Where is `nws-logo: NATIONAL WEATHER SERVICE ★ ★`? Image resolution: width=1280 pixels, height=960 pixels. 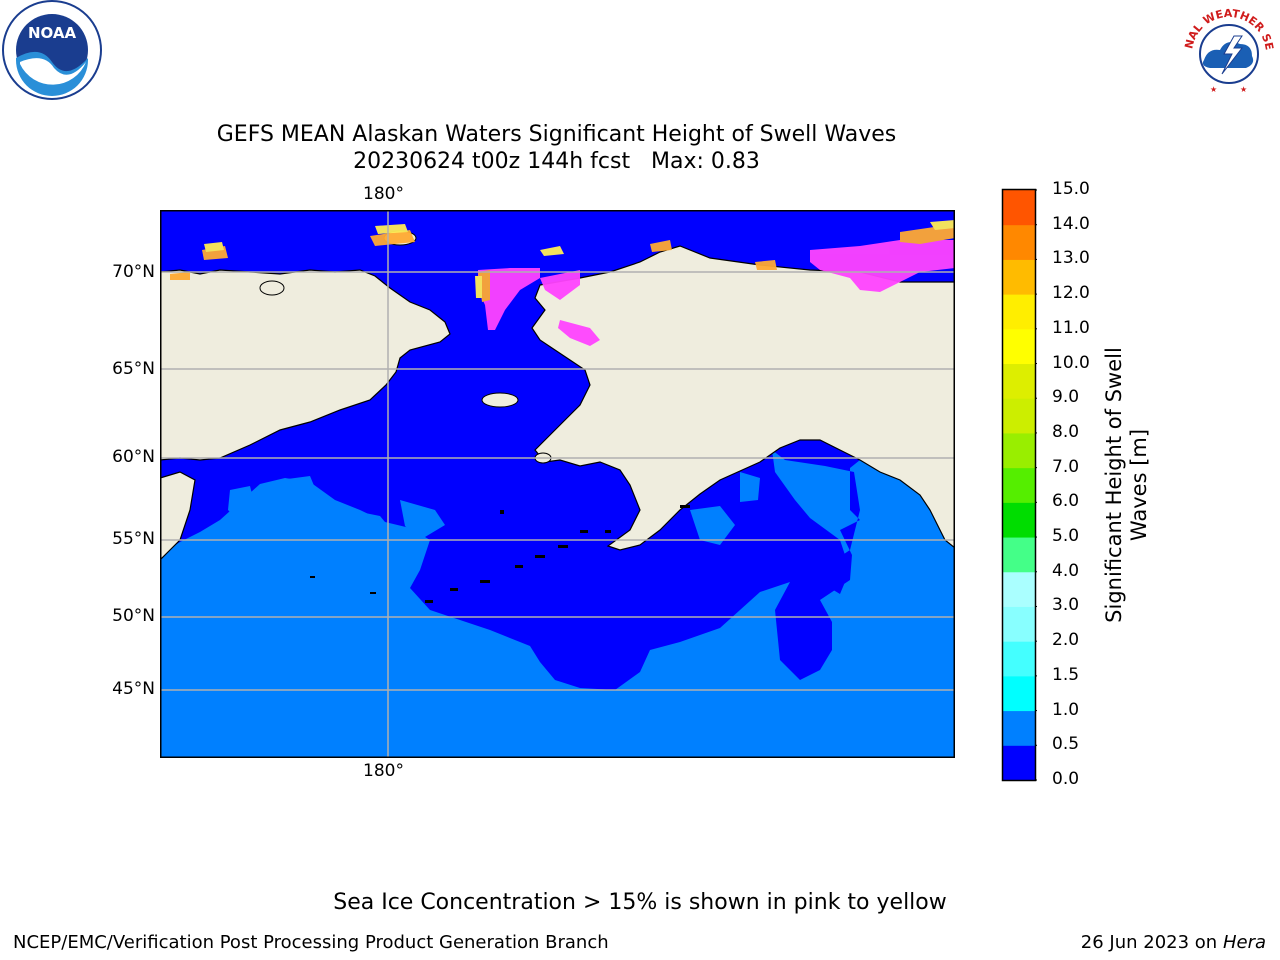
nws-logo: NATIONAL WEATHER SERVICE ★ ★ is located at coordinates (1227, 49).